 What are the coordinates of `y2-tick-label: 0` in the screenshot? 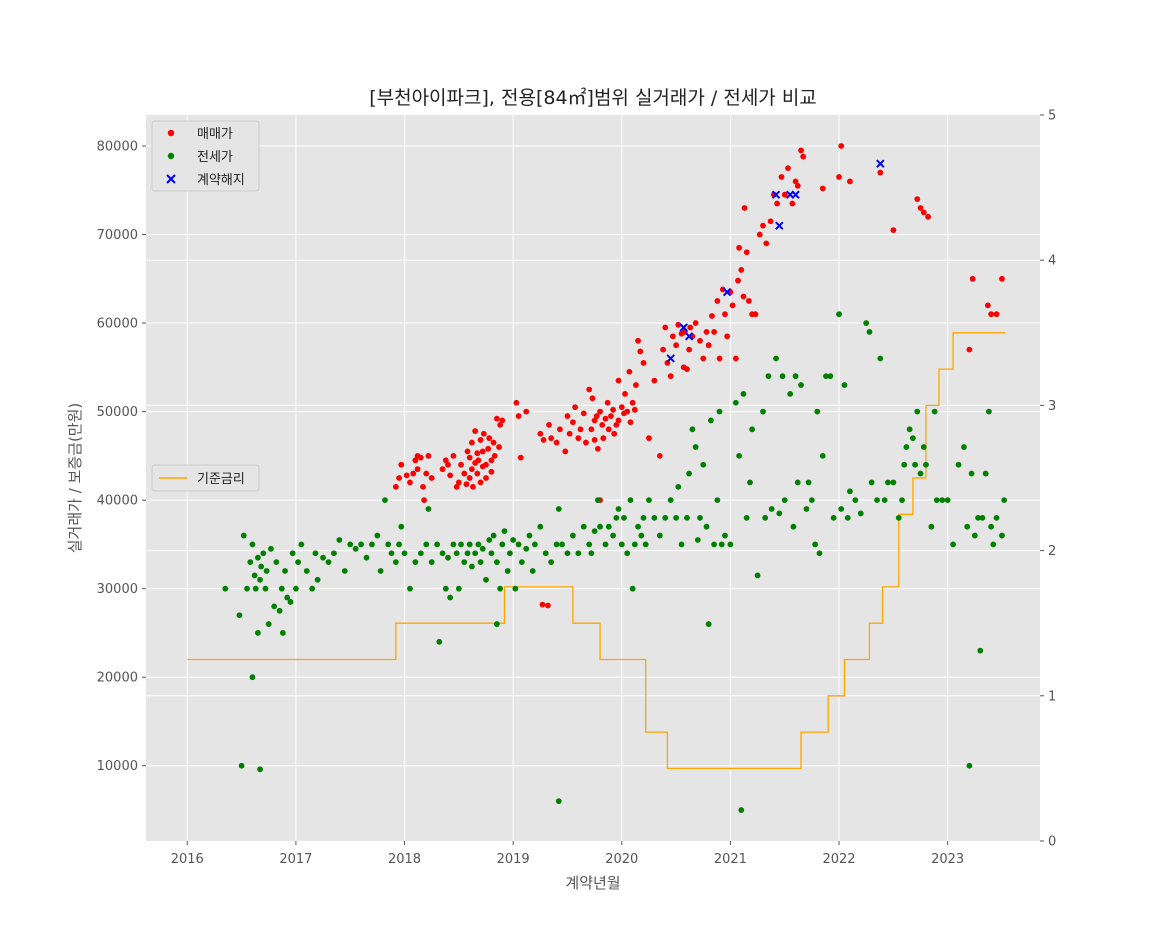 It's located at (1052, 842).